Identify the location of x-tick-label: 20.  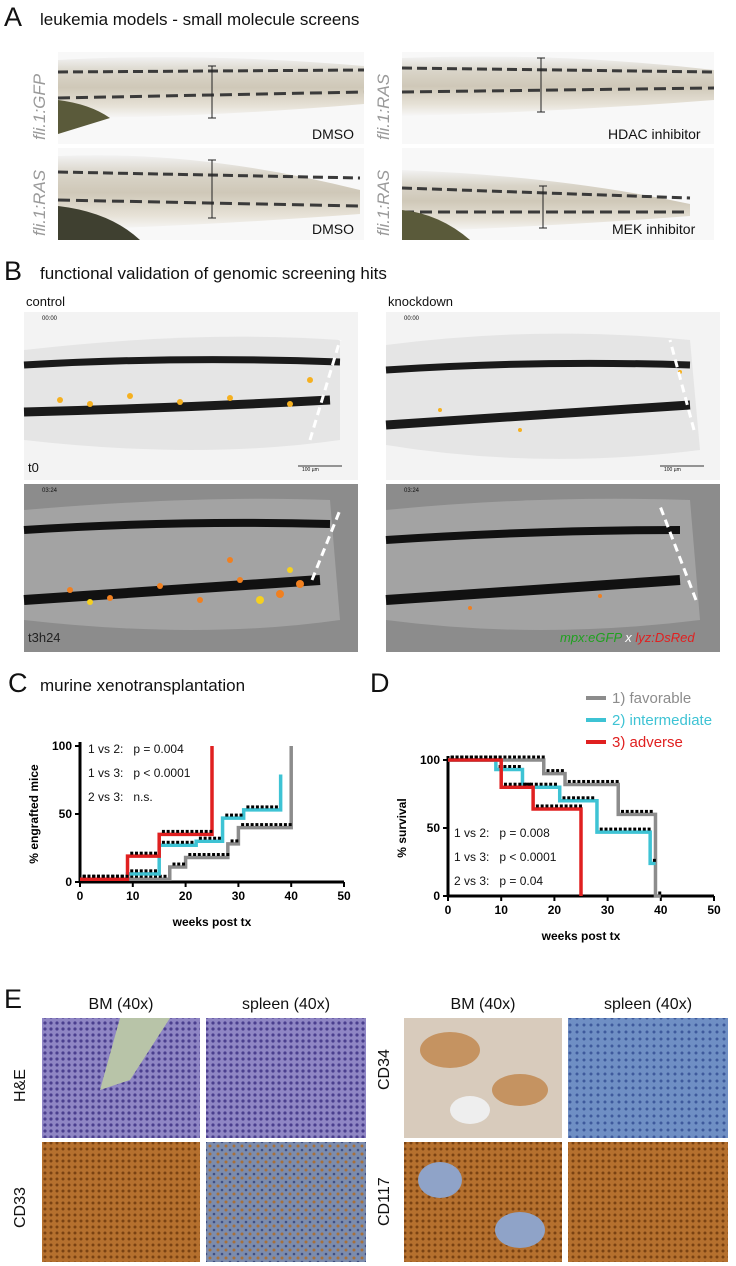
(186, 896).